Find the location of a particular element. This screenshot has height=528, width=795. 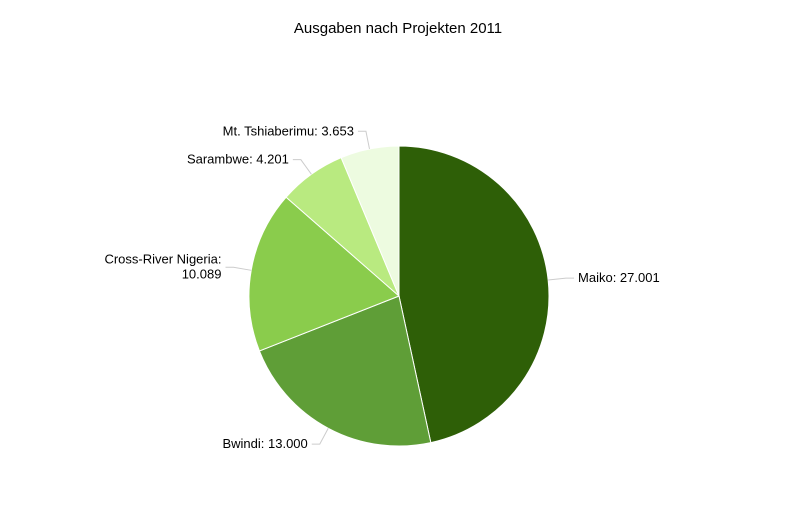

slice-label-sarambwe: Sarambwe: 4.201 is located at coordinates (238, 159).